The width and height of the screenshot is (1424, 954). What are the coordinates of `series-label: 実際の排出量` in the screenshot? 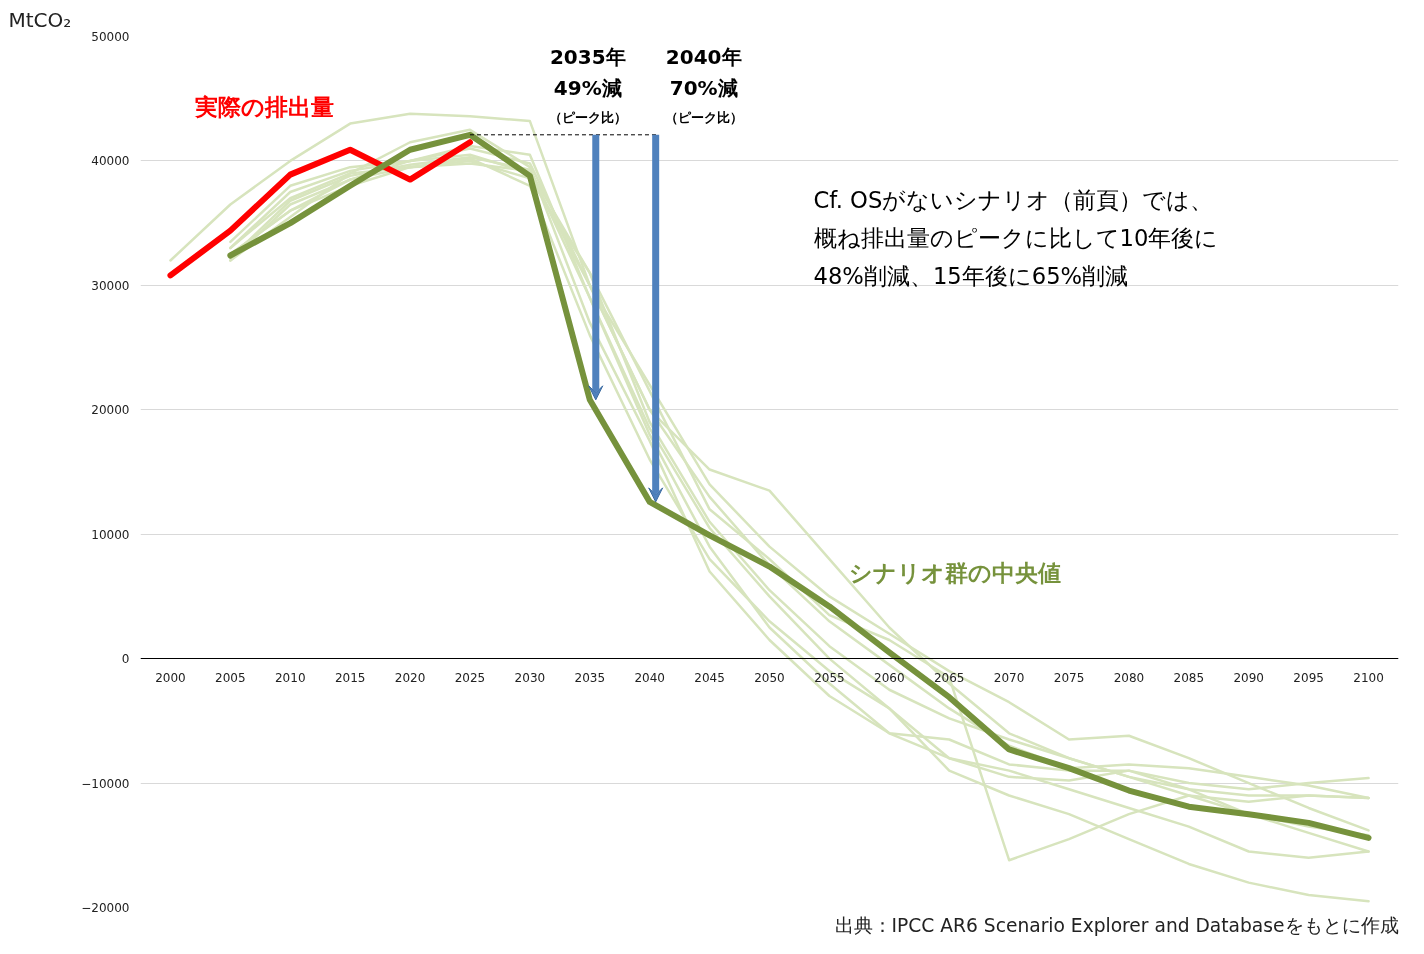 It's located at (264, 107).